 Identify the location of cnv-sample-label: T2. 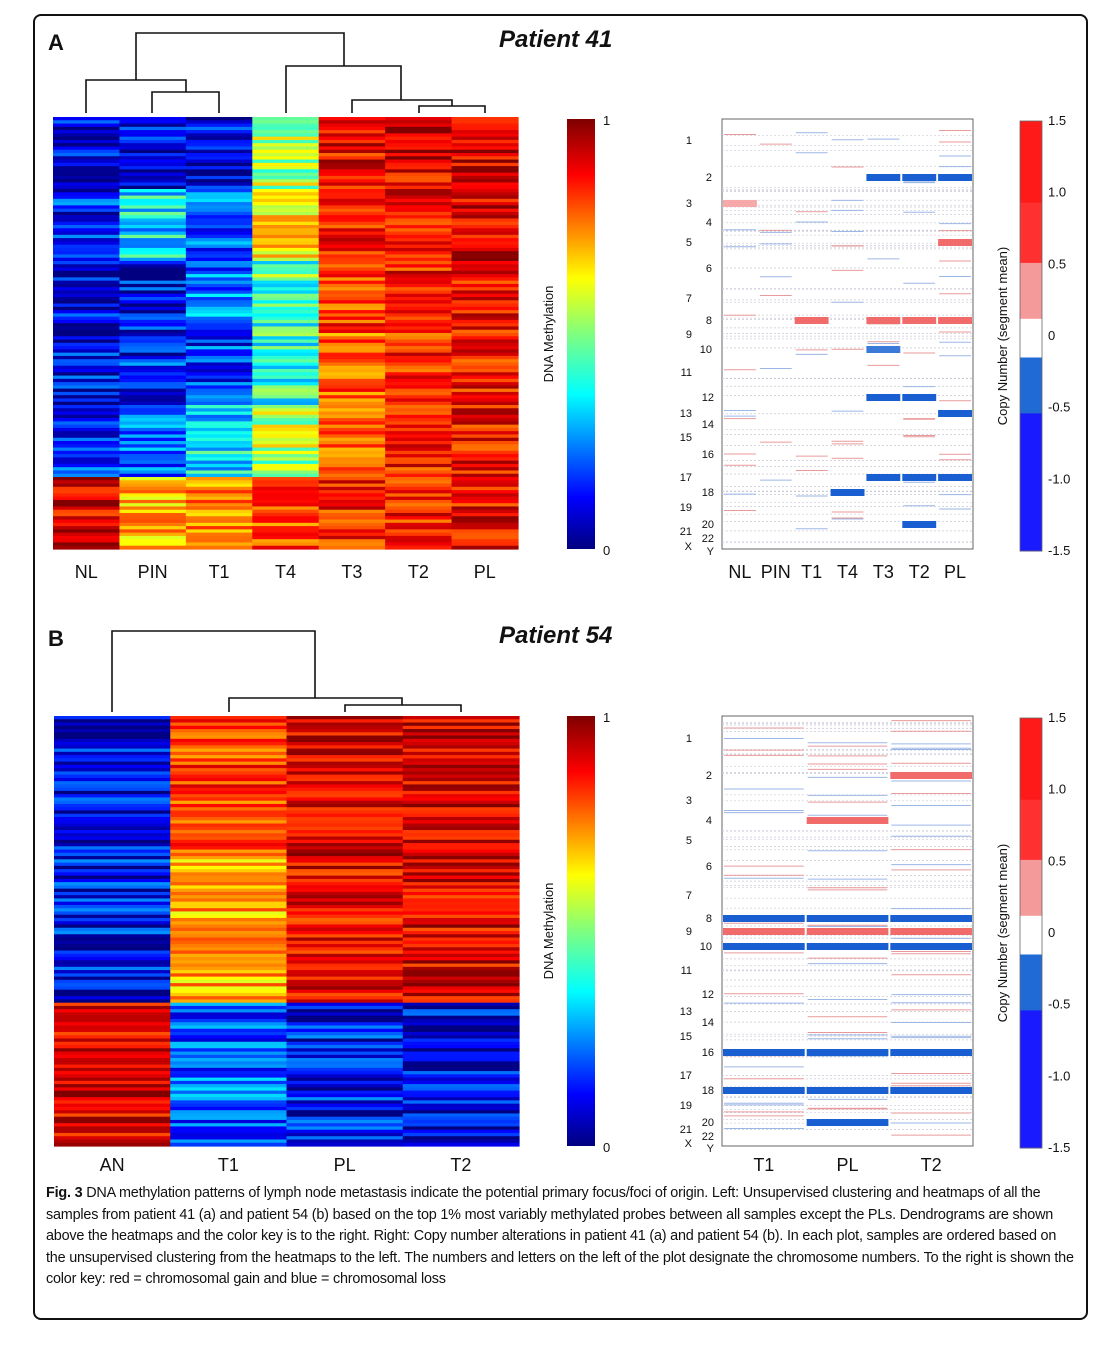
(919, 572).